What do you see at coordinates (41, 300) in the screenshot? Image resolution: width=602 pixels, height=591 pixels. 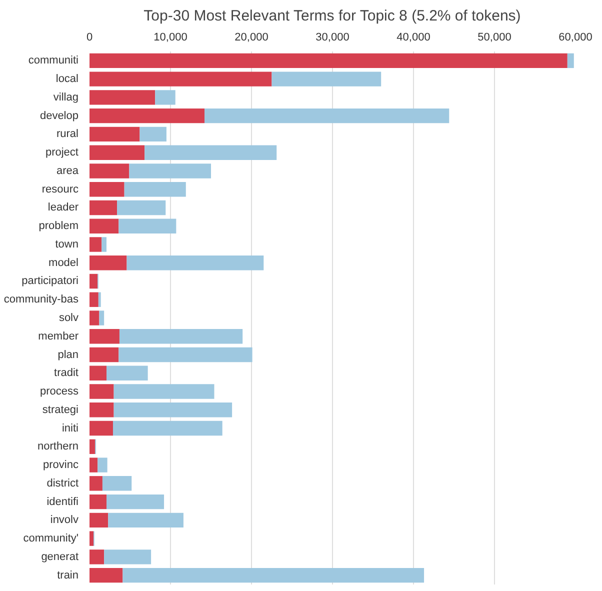 I see `y-tick-label: community-bas` at bounding box center [41, 300].